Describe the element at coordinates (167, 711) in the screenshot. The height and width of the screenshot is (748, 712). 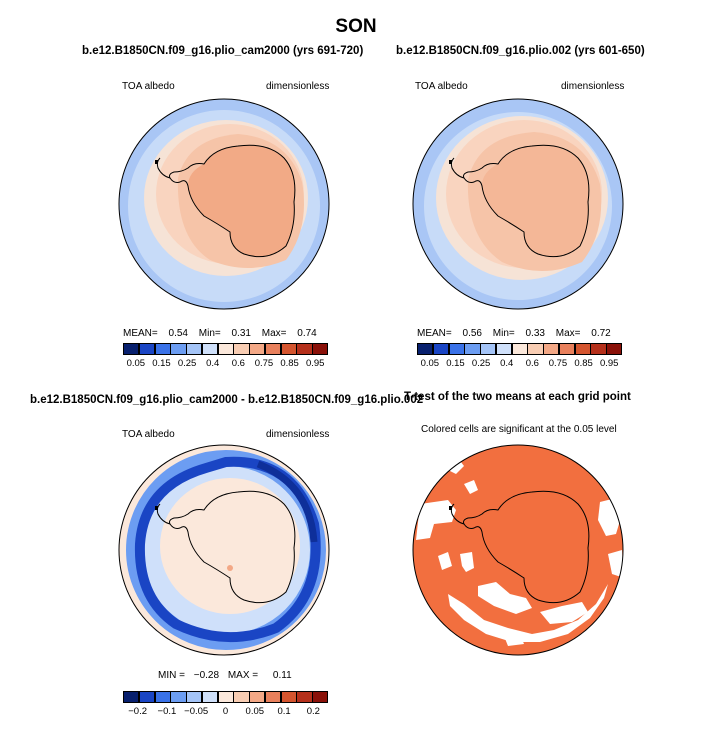
I see `colorbar-tick-label: −0.1` at that location.